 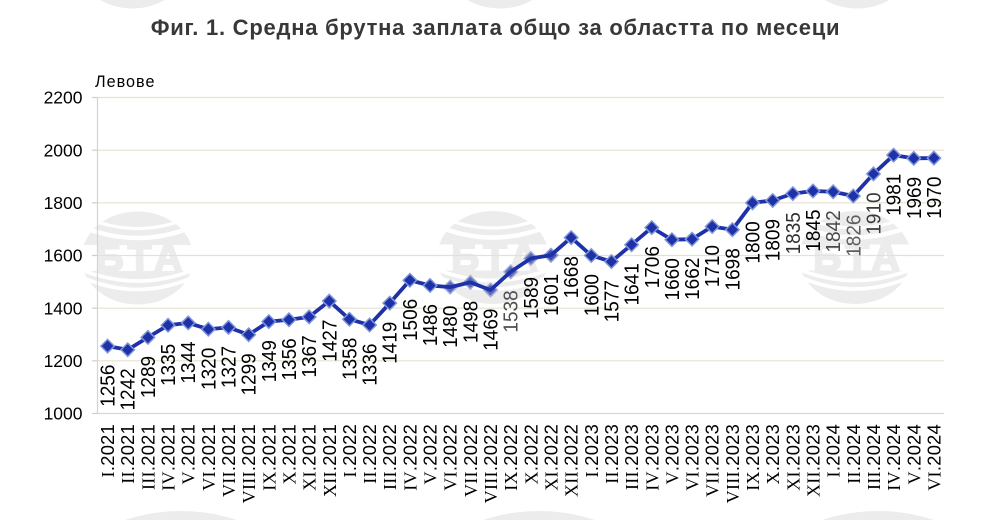 What do you see at coordinates (591, 451) in the screenshot?
I see `svg-text: I.2023` at bounding box center [591, 451].